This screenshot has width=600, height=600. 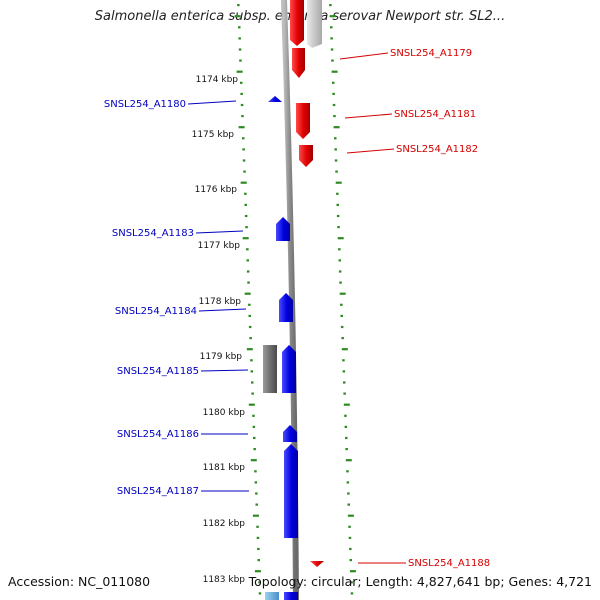 I want to click on gene-shape-A1187, so click(x=291, y=491).